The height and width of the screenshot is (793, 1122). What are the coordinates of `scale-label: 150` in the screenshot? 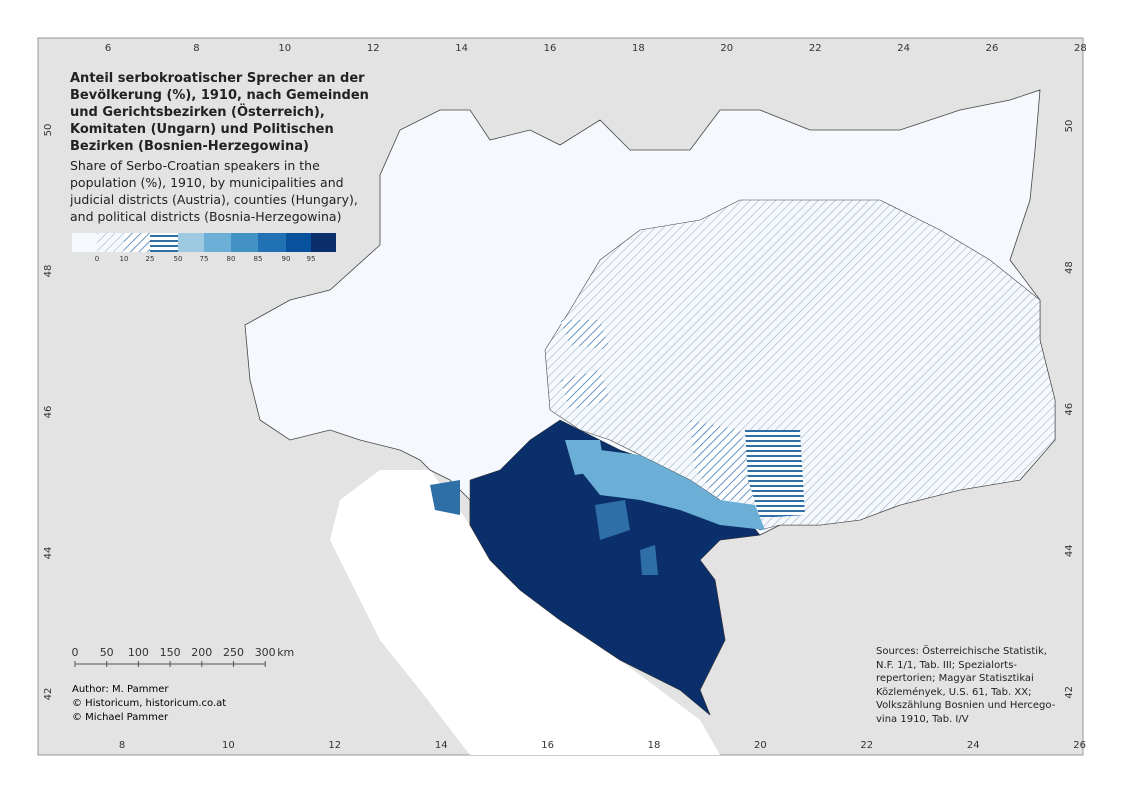 It's located at (170, 652).